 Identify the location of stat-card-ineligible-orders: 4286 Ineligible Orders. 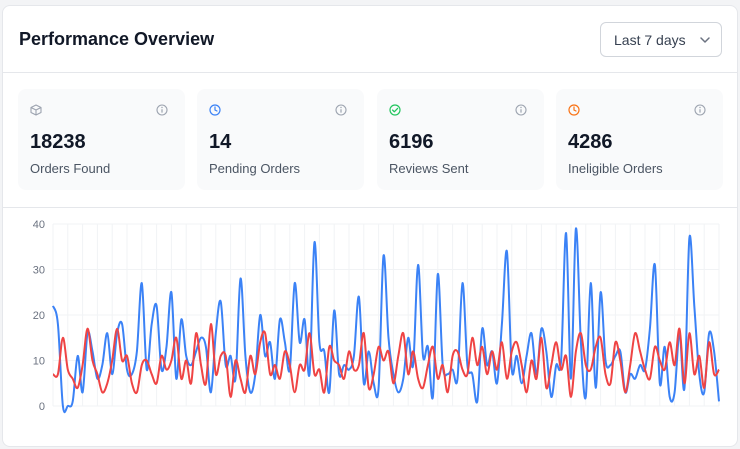
(639, 139).